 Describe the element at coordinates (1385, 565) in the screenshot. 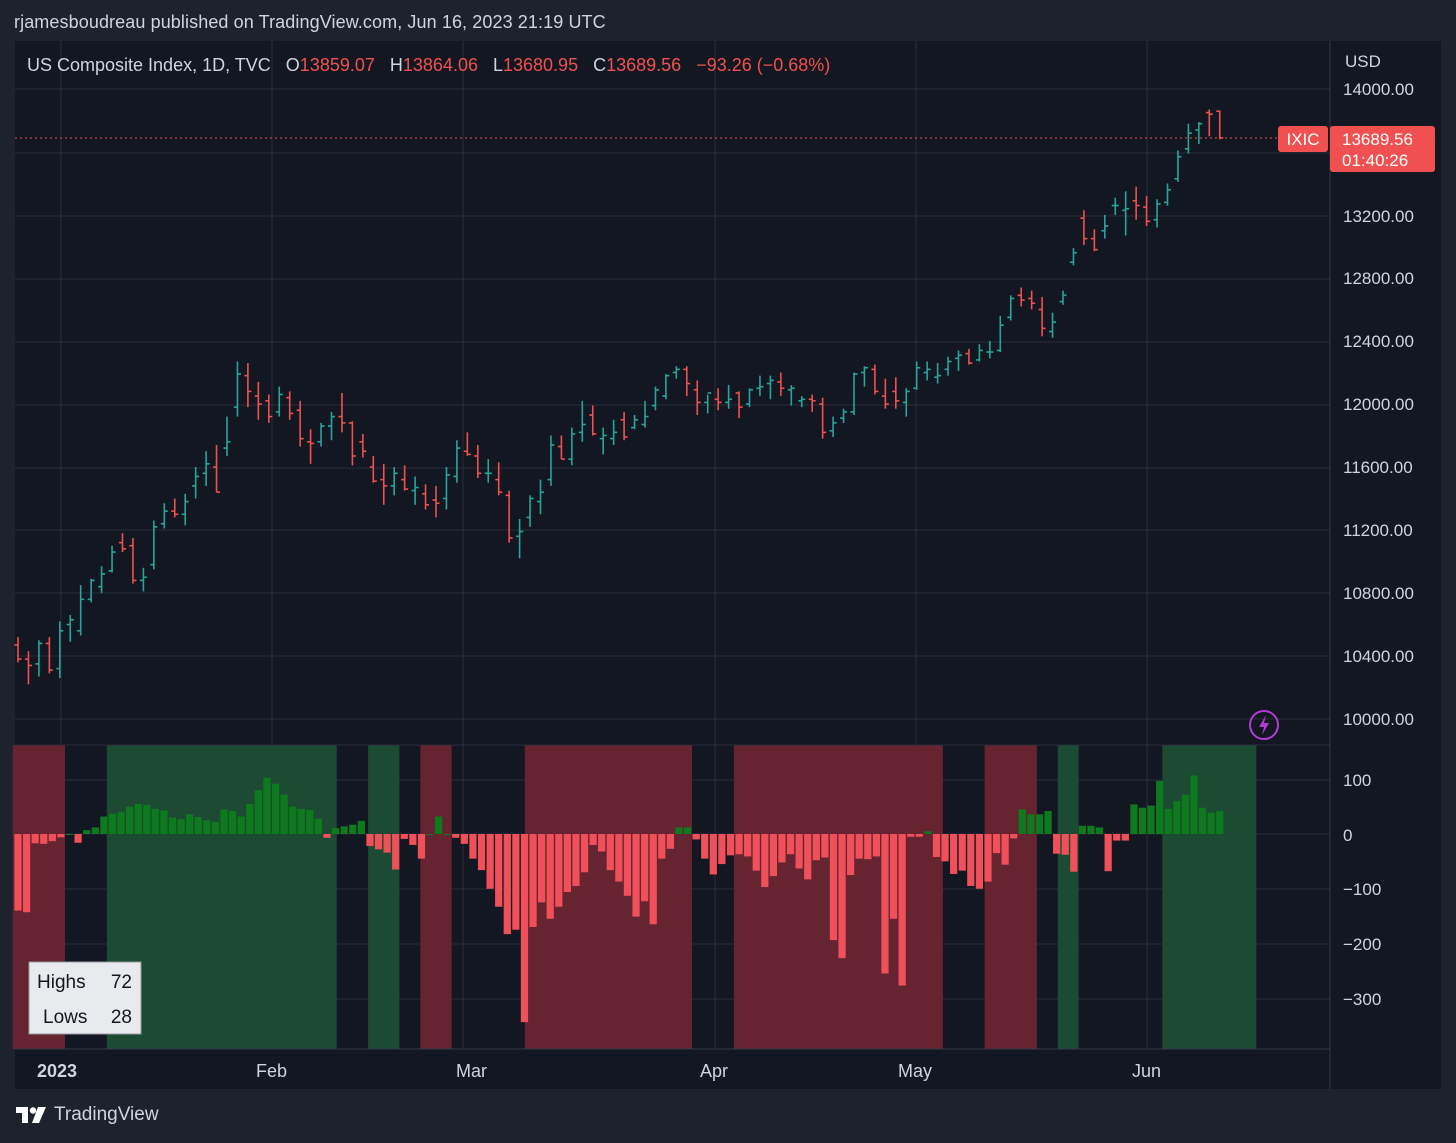

I see `price-scale-area` at that location.